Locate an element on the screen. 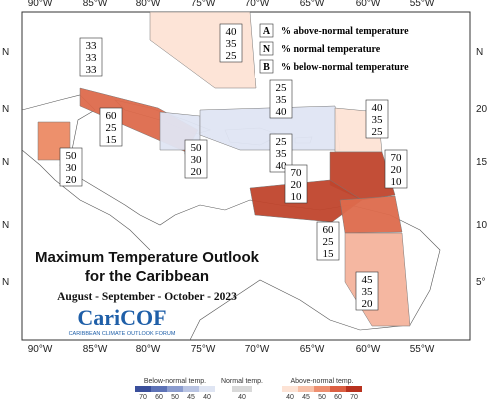 Image resolution: width=495 pixels, height=400 pixels. lon-label-bottom: 80°W is located at coordinates (148, 349).